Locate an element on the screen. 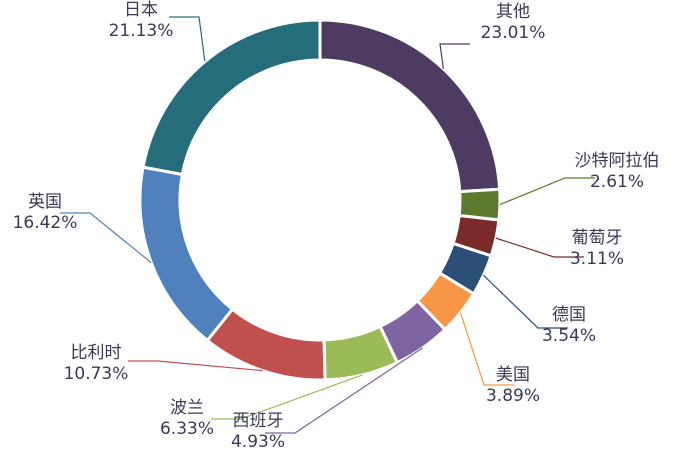 This screenshot has height=458, width=674. slice-category-label: 日本 is located at coordinates (141, 10).